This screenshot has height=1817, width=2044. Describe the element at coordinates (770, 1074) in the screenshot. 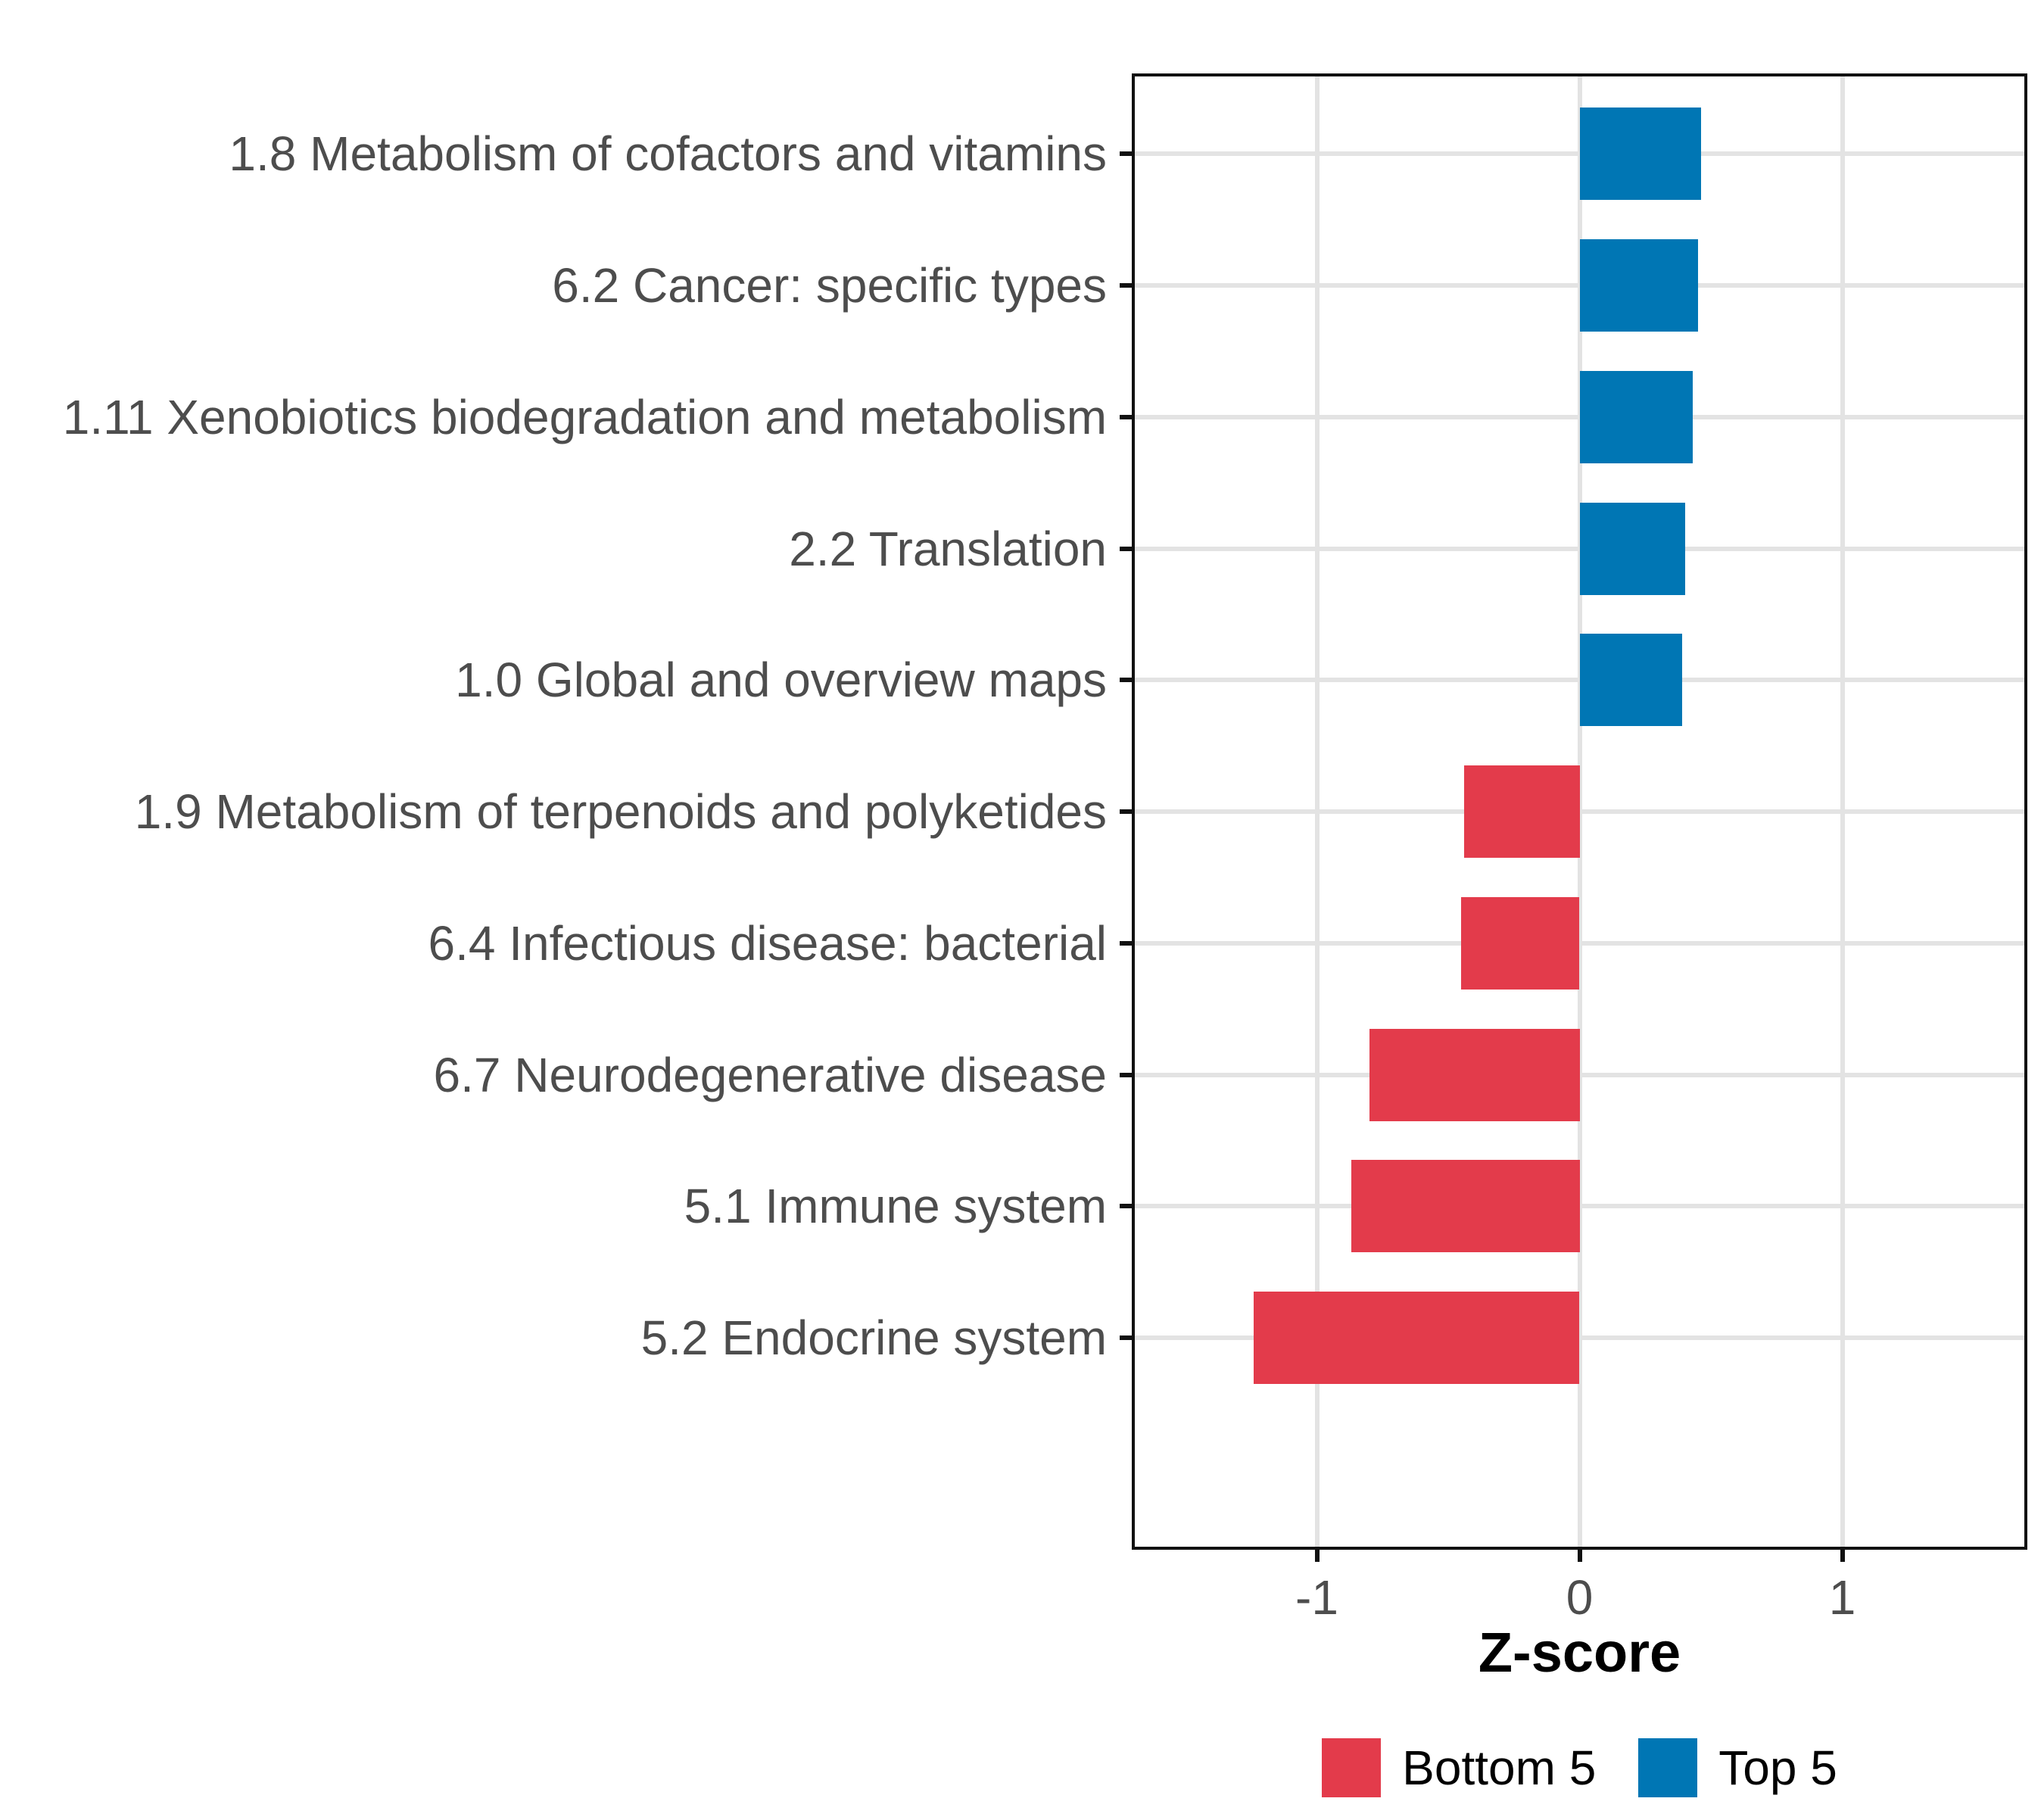

I see `y-axis-label: 6.7 Neurodegenerative disease` at that location.